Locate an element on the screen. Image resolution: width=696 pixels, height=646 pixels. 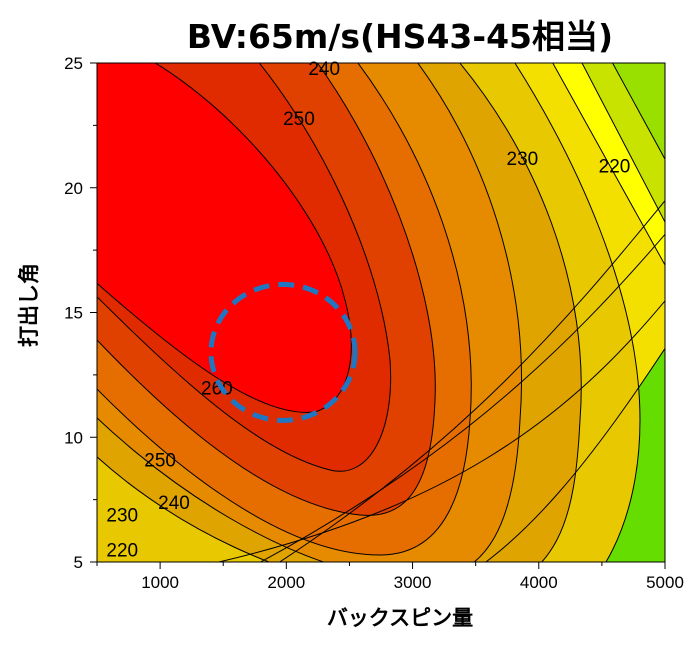
x-tick-label: 1000 is located at coordinates (160, 582).